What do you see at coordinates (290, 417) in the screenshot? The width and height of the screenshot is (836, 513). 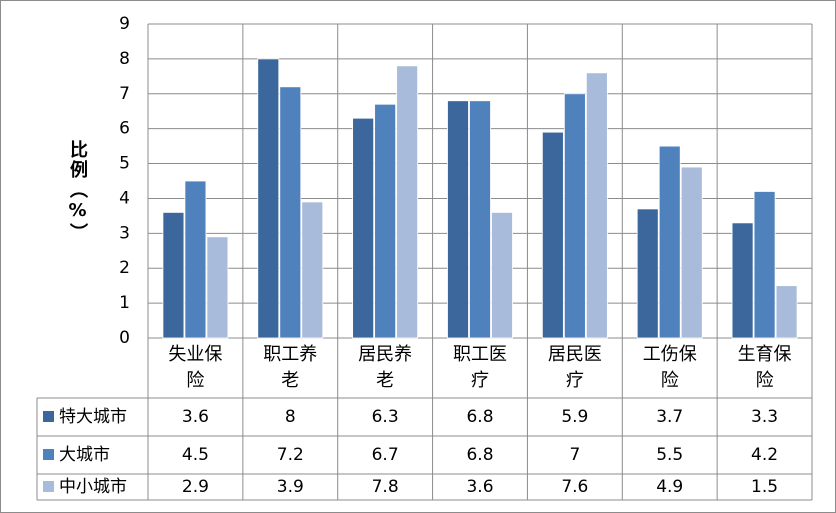 I see `table-cell: 8` at bounding box center [290, 417].